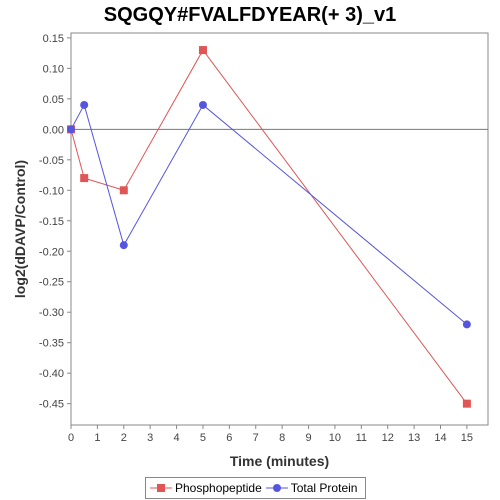 The height and width of the screenshot is (500, 500). Describe the element at coordinates (20, 229) in the screenshot. I see `y-axis-label: log2(dDAVP/Control)` at that location.